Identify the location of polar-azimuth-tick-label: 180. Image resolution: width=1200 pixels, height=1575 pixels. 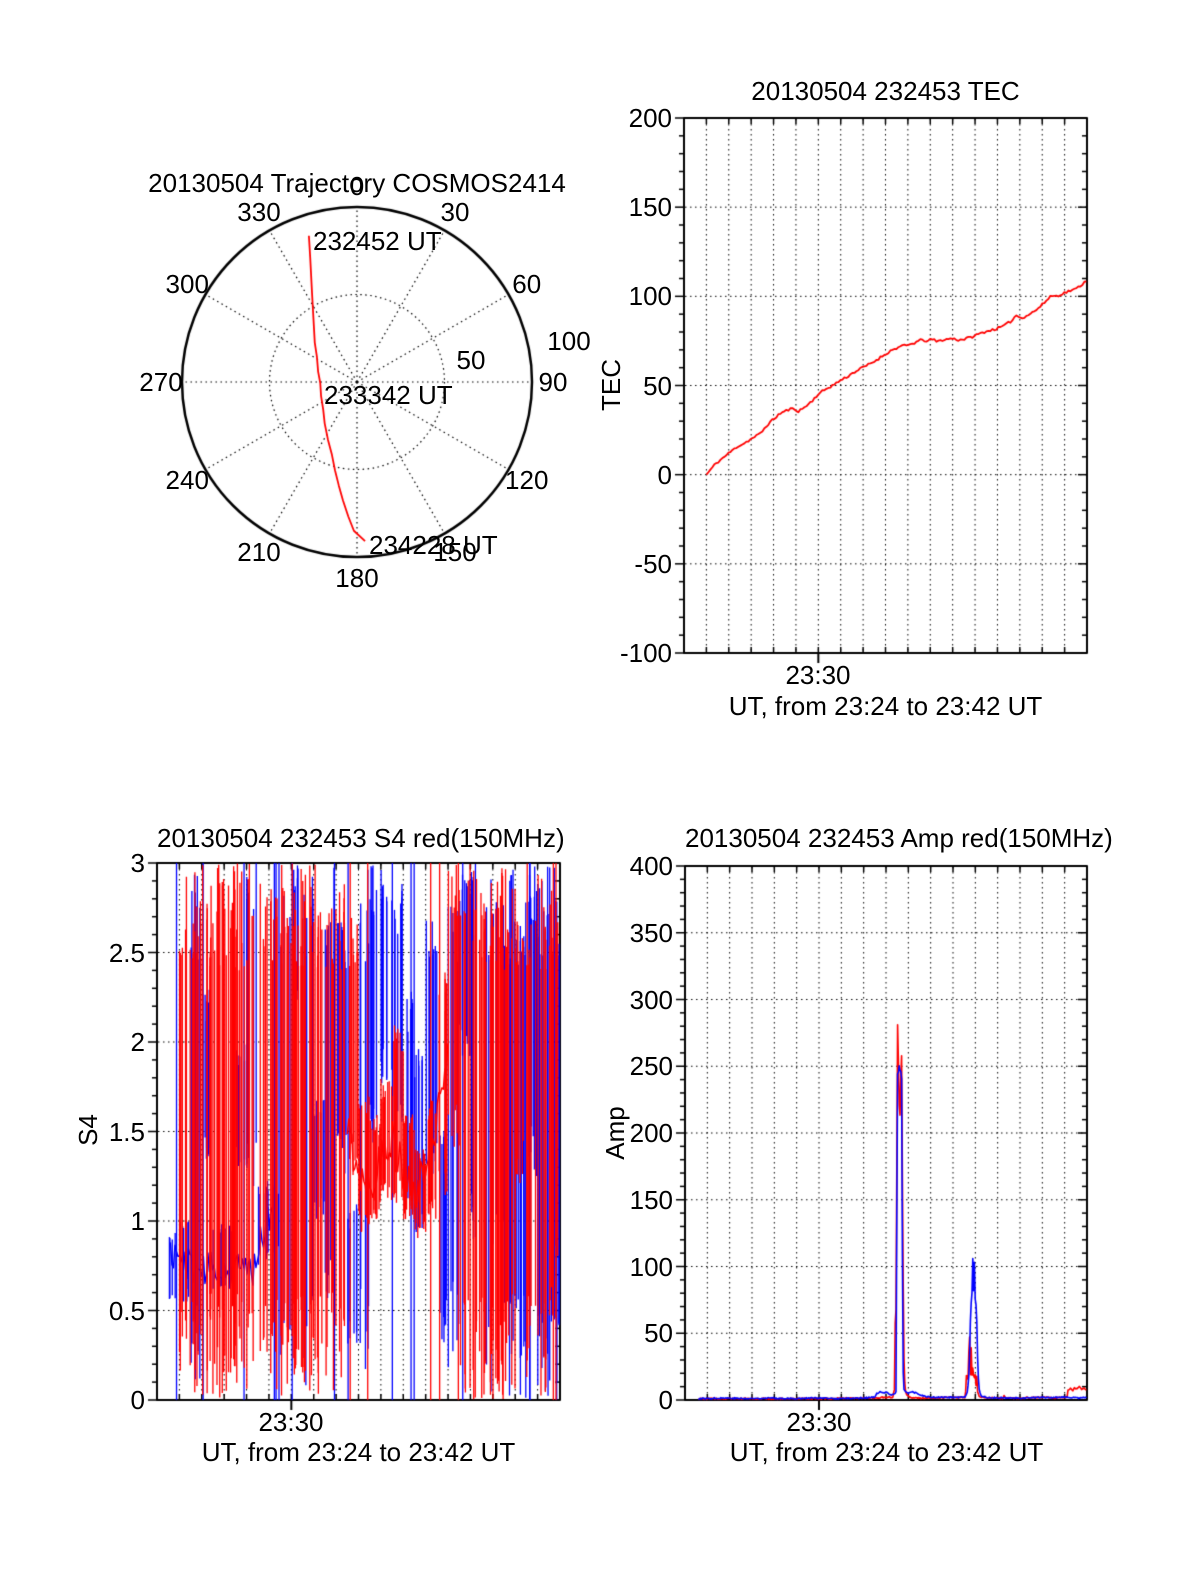
(357, 578).